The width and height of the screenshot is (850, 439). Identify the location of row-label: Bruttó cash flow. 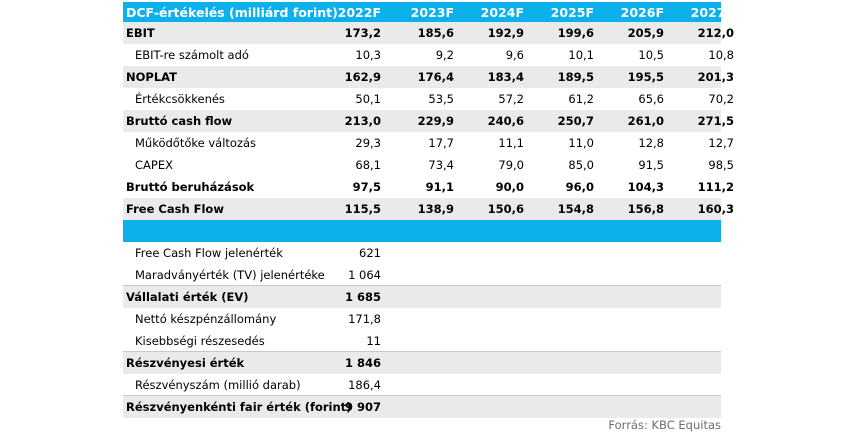
(179, 121).